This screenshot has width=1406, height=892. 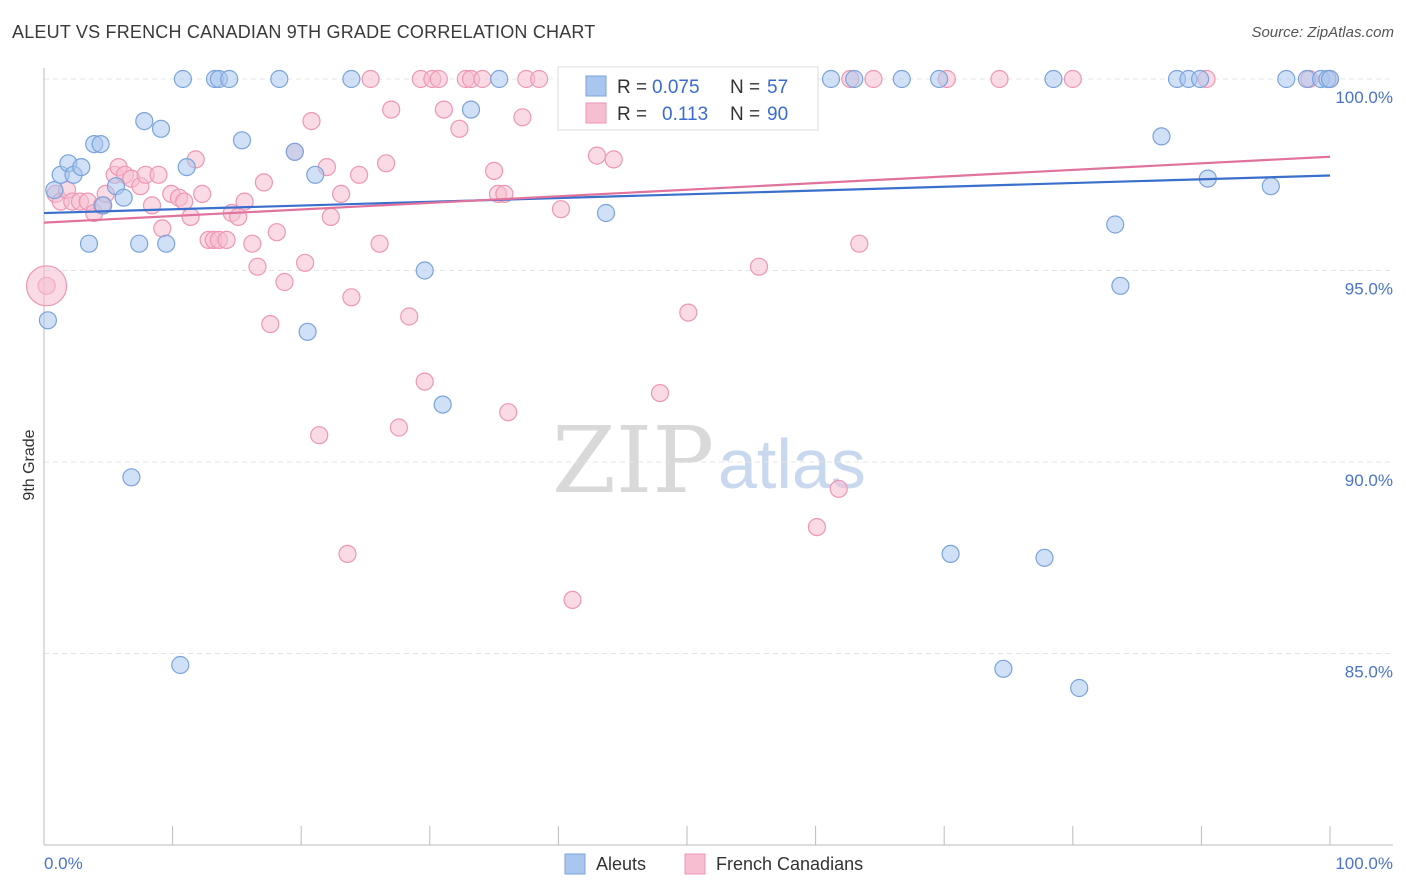 What do you see at coordinates (29, 464) in the screenshot?
I see `y-axis-title: 9th Grade` at bounding box center [29, 464].